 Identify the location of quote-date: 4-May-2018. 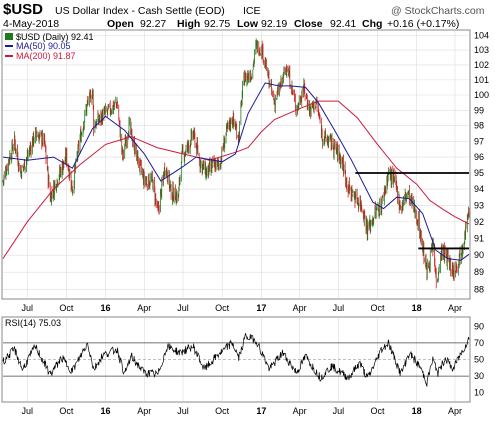
(31, 24).